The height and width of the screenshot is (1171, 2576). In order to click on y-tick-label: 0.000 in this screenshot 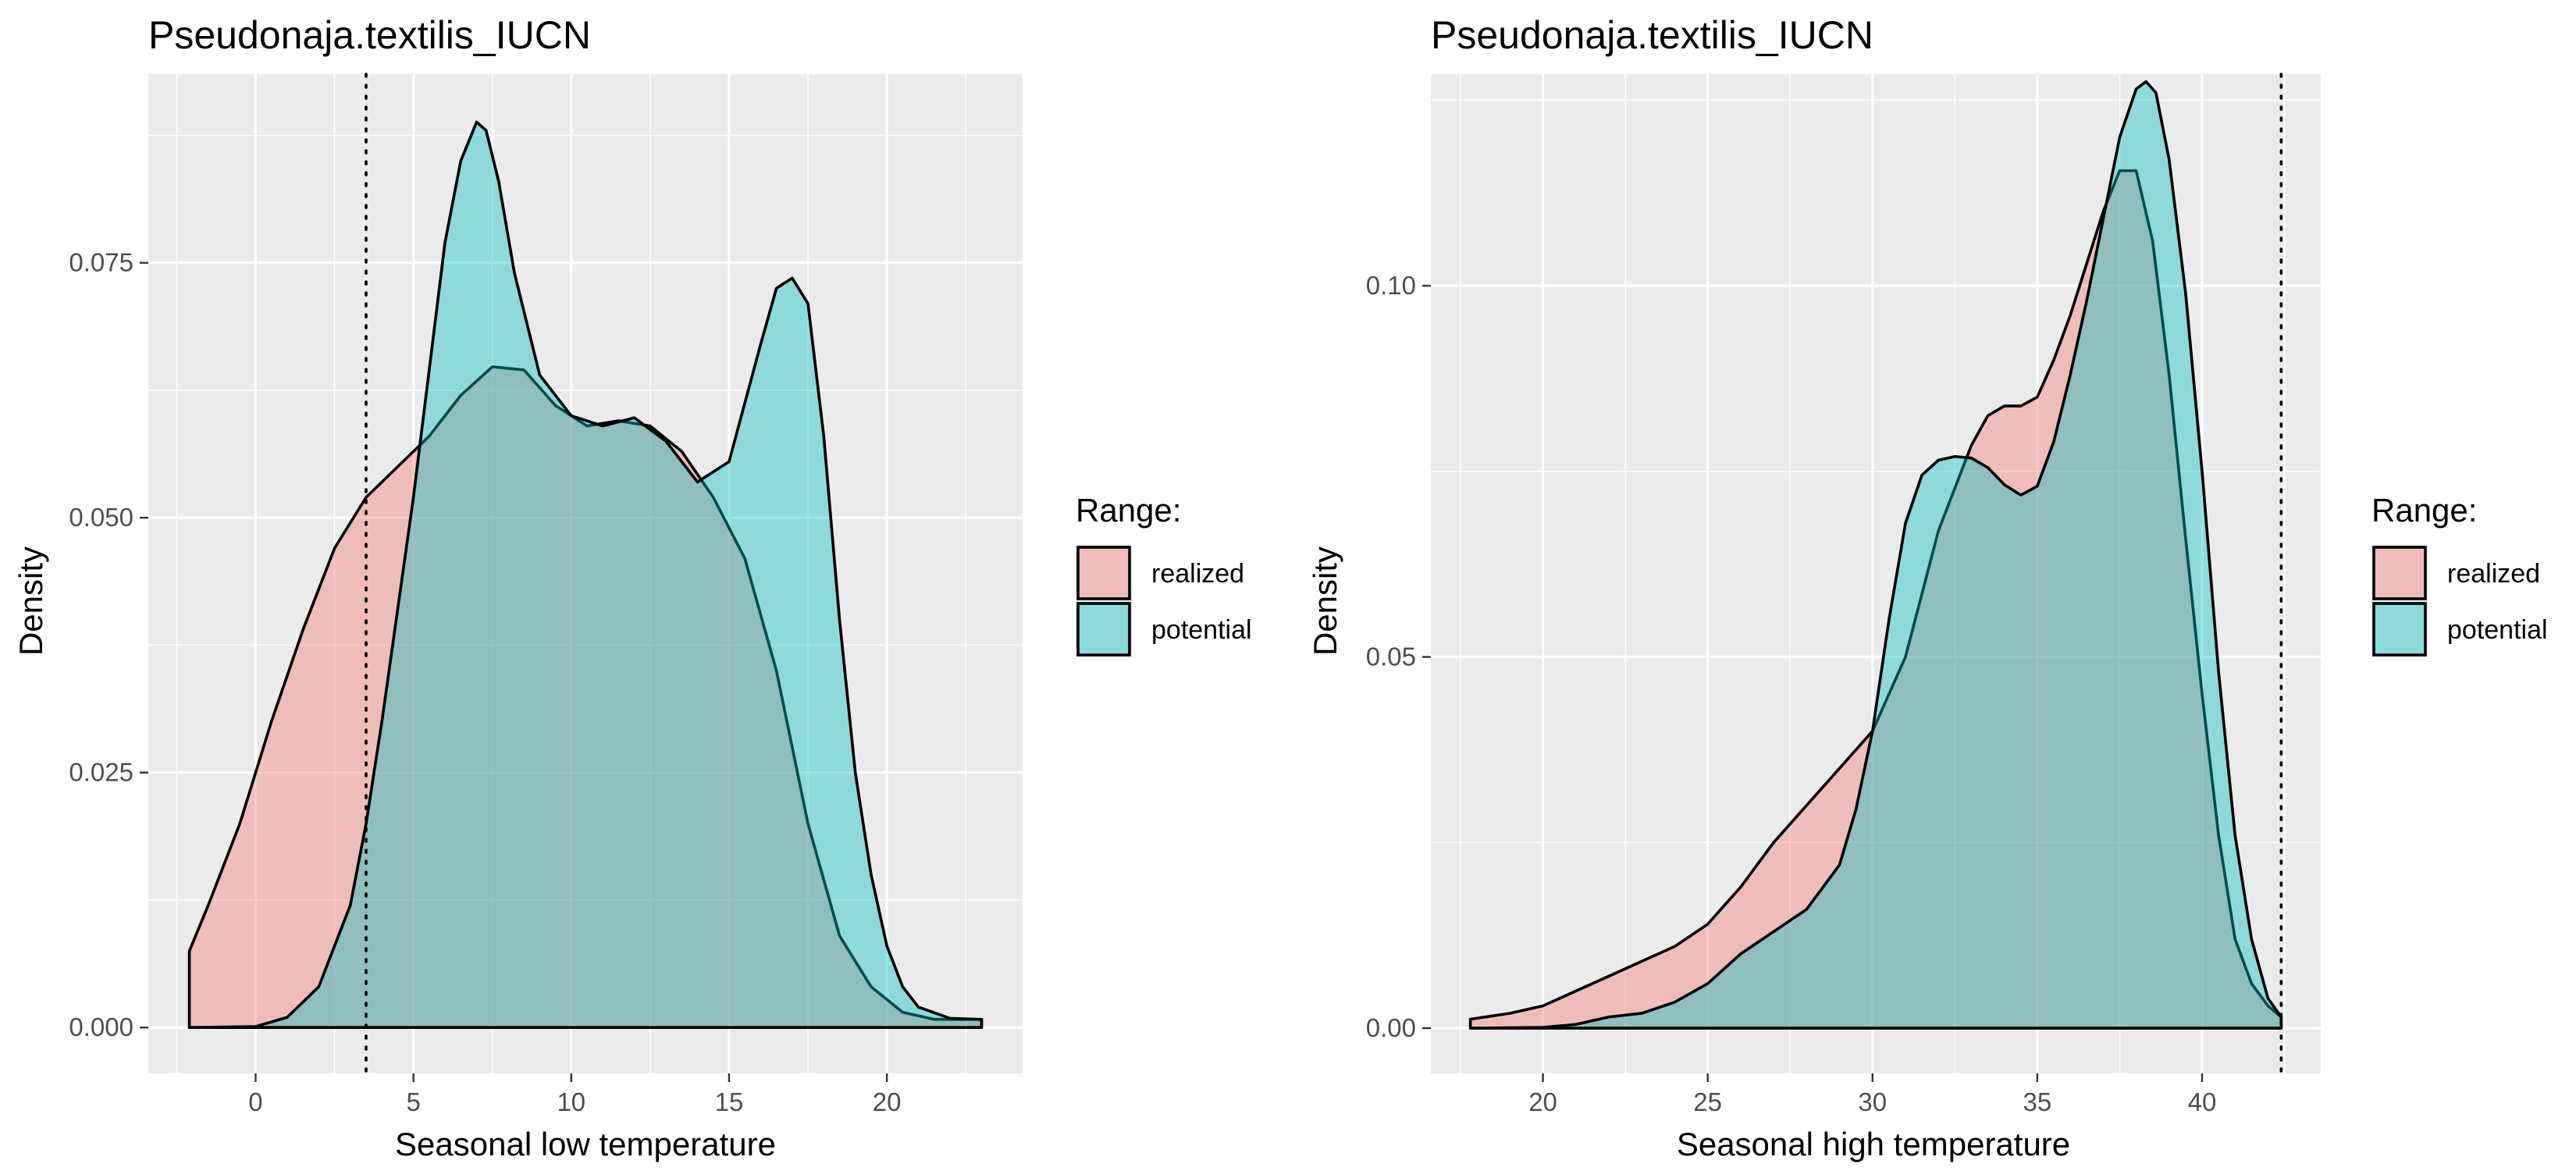, I will do `click(101, 1027)`.